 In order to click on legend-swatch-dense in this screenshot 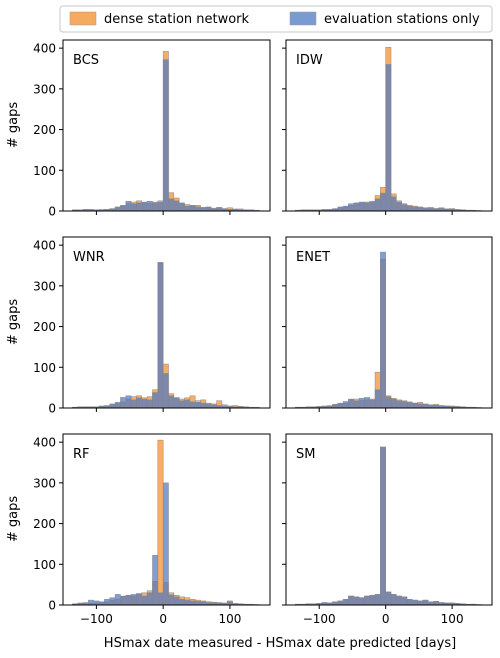, I will do `click(83, 18)`.